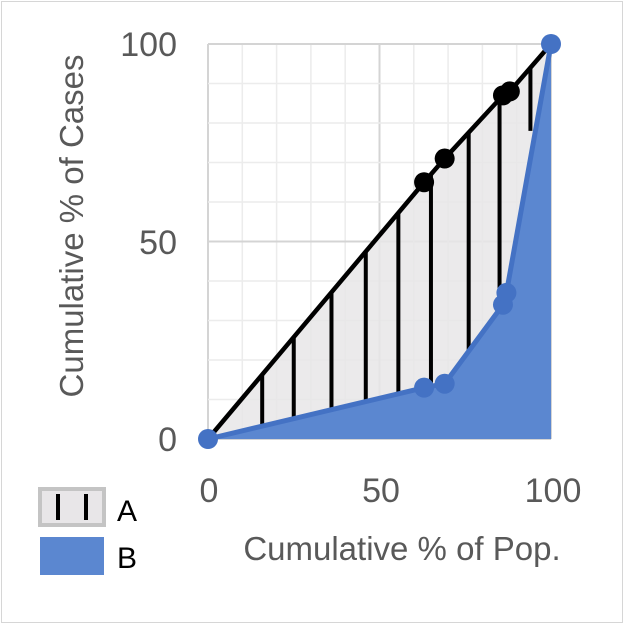 The width and height of the screenshot is (626, 626). What do you see at coordinates (127, 511) in the screenshot?
I see `legend-label-a: A` at bounding box center [127, 511].